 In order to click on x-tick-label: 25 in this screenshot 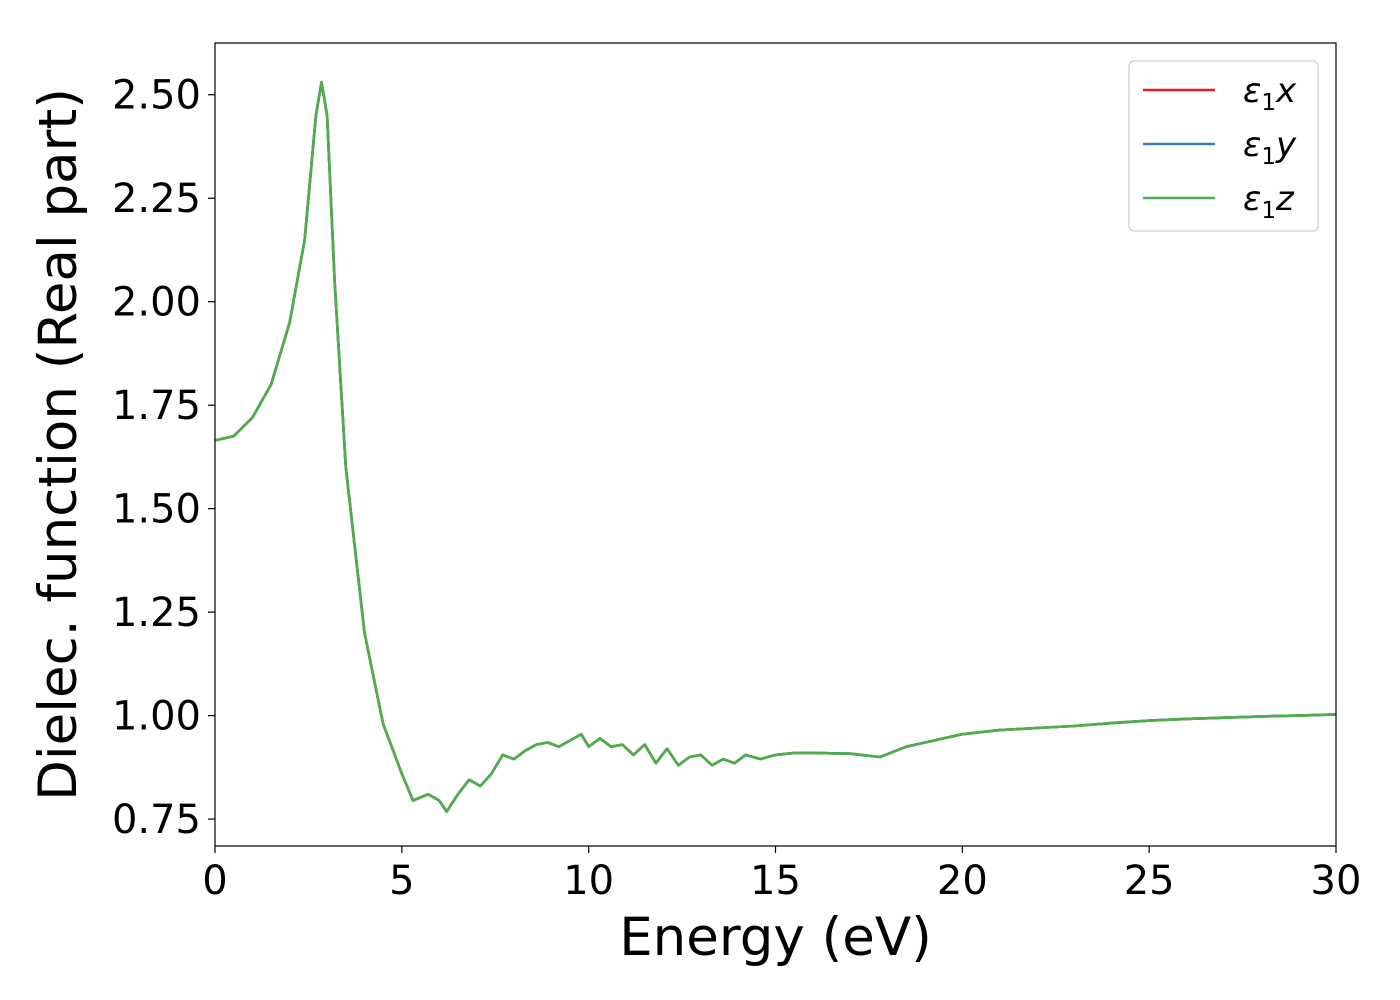, I will do `click(1149, 881)`.